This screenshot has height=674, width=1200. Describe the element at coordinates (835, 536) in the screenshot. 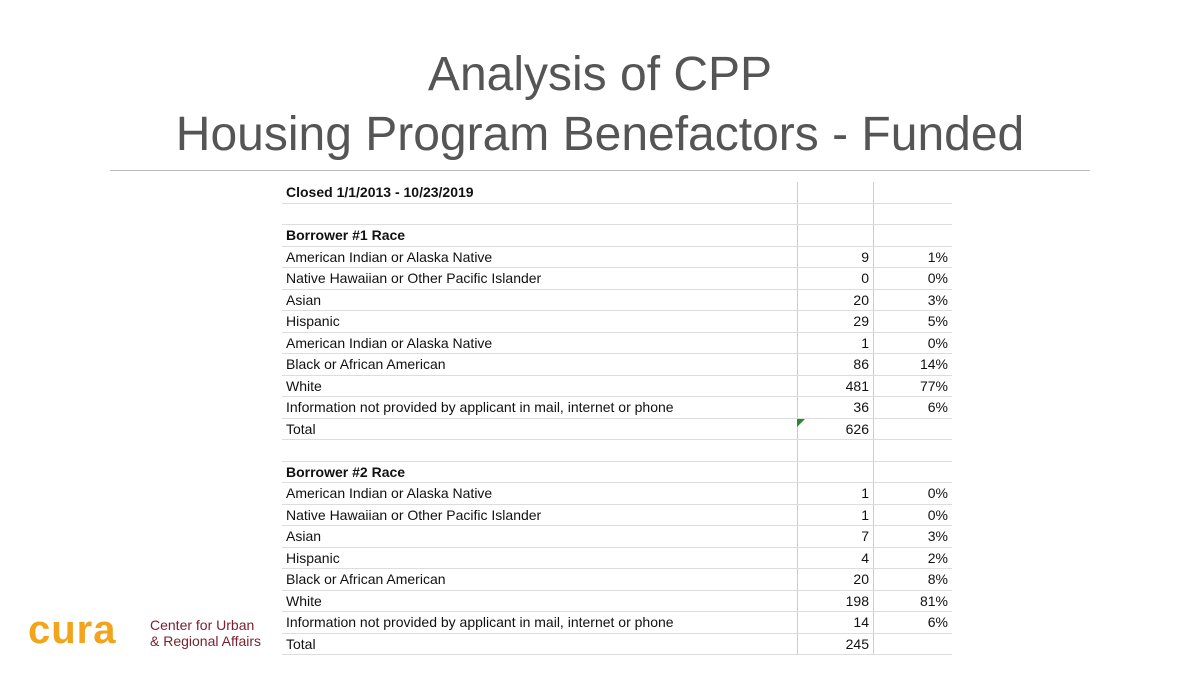

I see `cell: 7` at that location.